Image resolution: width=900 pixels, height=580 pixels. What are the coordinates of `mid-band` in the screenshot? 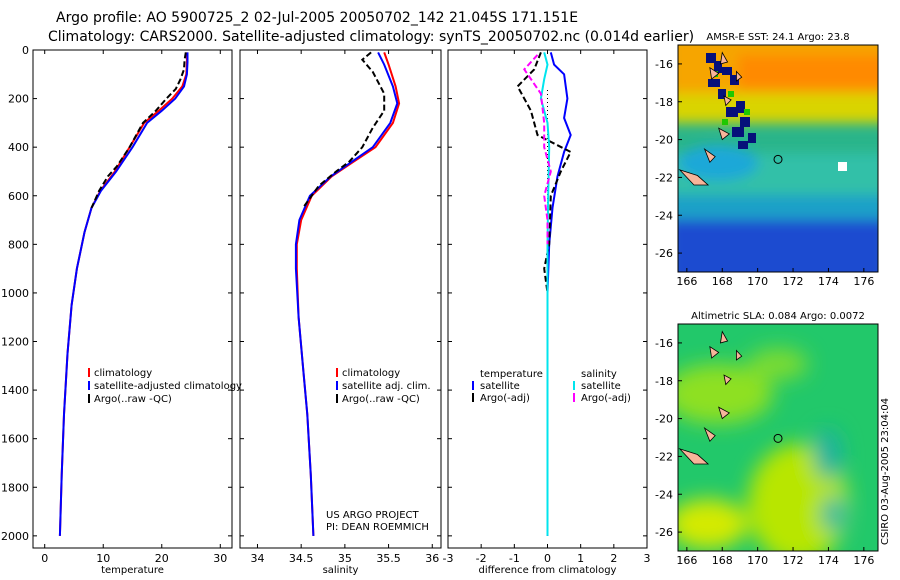 It's located at (778, 108).